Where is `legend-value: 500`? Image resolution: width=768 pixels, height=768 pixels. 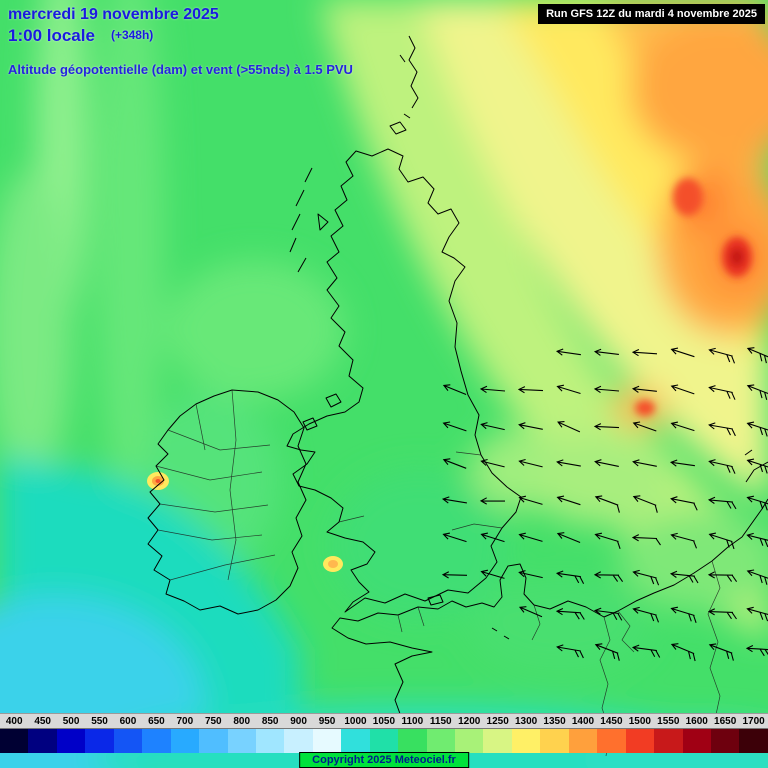
legend-value: 500 is located at coordinates (71, 721).